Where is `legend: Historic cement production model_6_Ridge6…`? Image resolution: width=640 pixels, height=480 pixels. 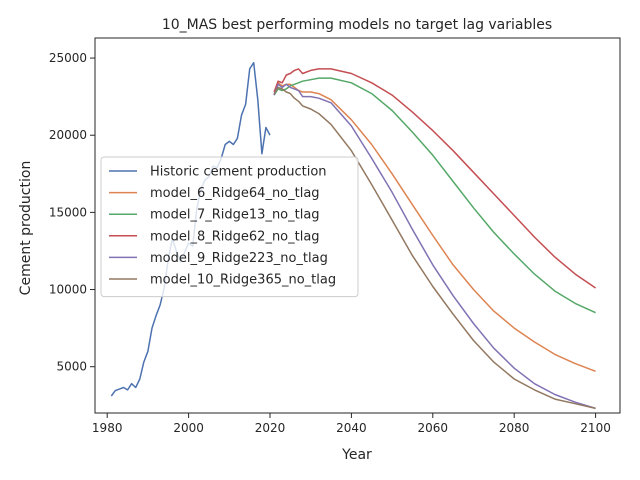
legend: Historic cement production model_6_Ridge6… is located at coordinates (229, 227).